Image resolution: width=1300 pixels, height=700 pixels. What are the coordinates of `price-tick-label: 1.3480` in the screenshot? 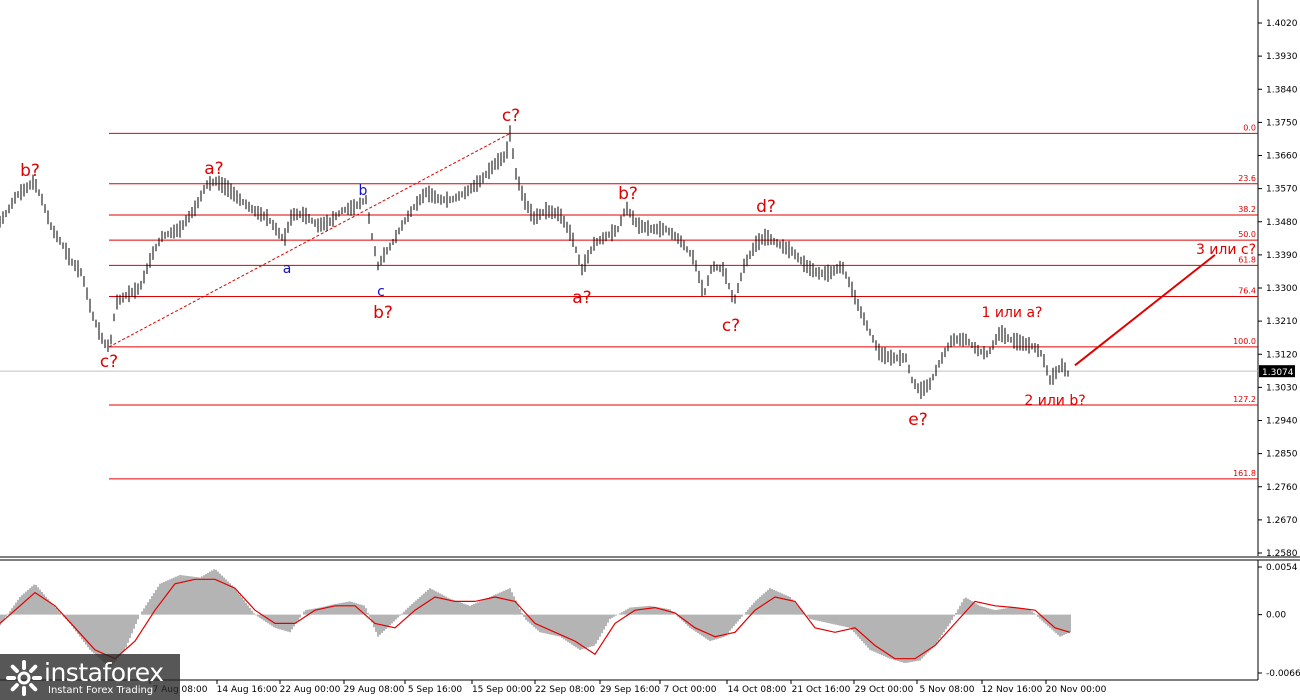 It's located at (1282, 223).